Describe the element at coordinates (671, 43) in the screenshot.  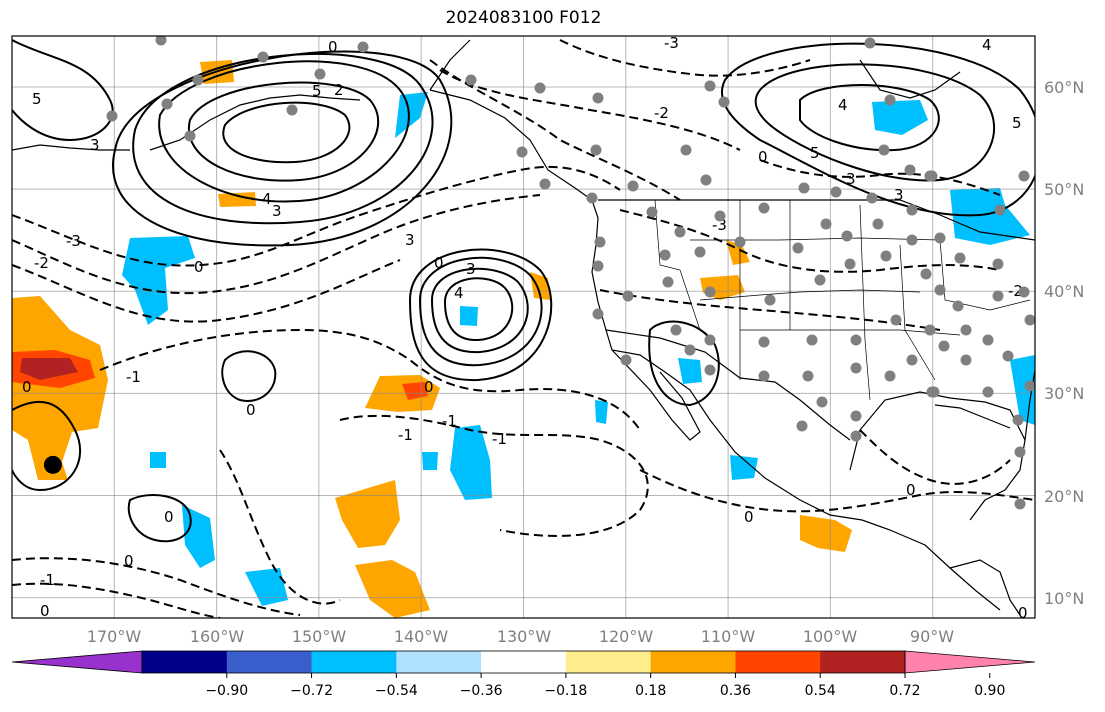
I see `contour-label: -3` at that location.